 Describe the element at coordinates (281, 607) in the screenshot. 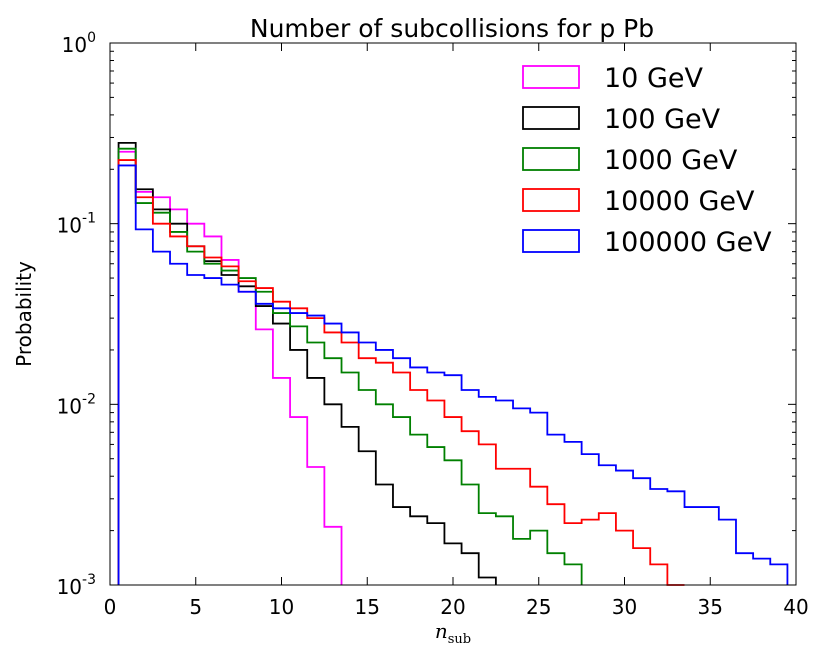

I see `x-tick-label: 10` at that location.